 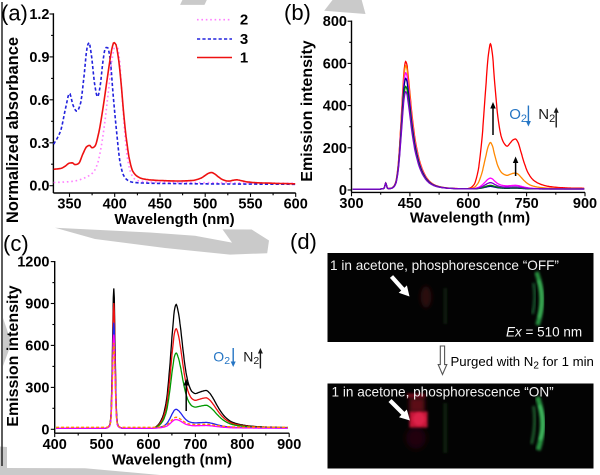 What do you see at coordinates (443, 392) in the screenshot?
I see `svg-text:1 in acetone, phosphorescence: 1 in acetone, phosphorescence “ON”` at bounding box center [443, 392].